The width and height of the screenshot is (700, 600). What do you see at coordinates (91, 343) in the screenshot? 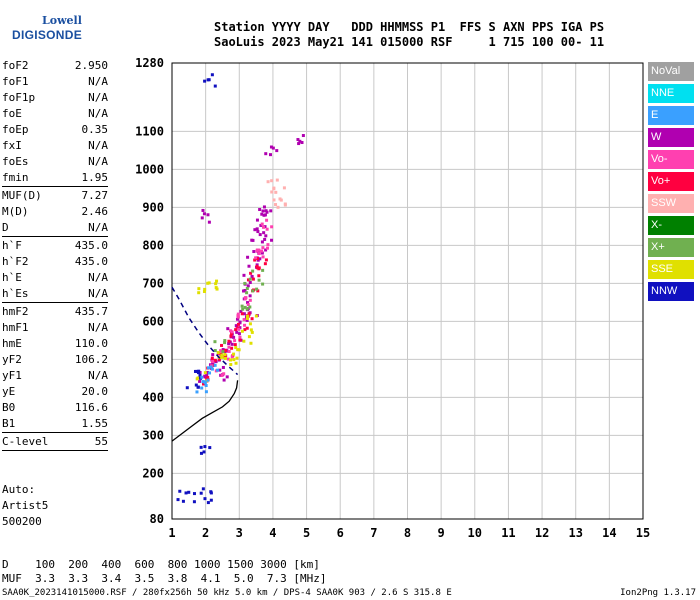
I see `param-value: 110.0` at bounding box center [91, 343].